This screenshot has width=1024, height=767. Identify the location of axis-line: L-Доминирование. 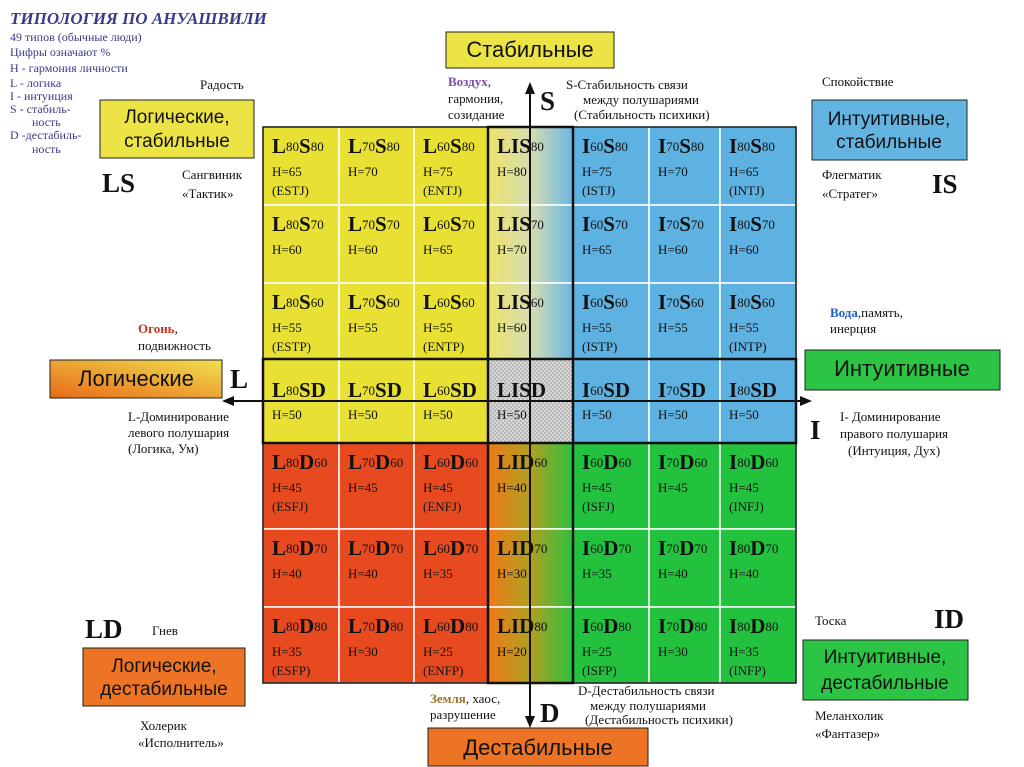
(178, 416).